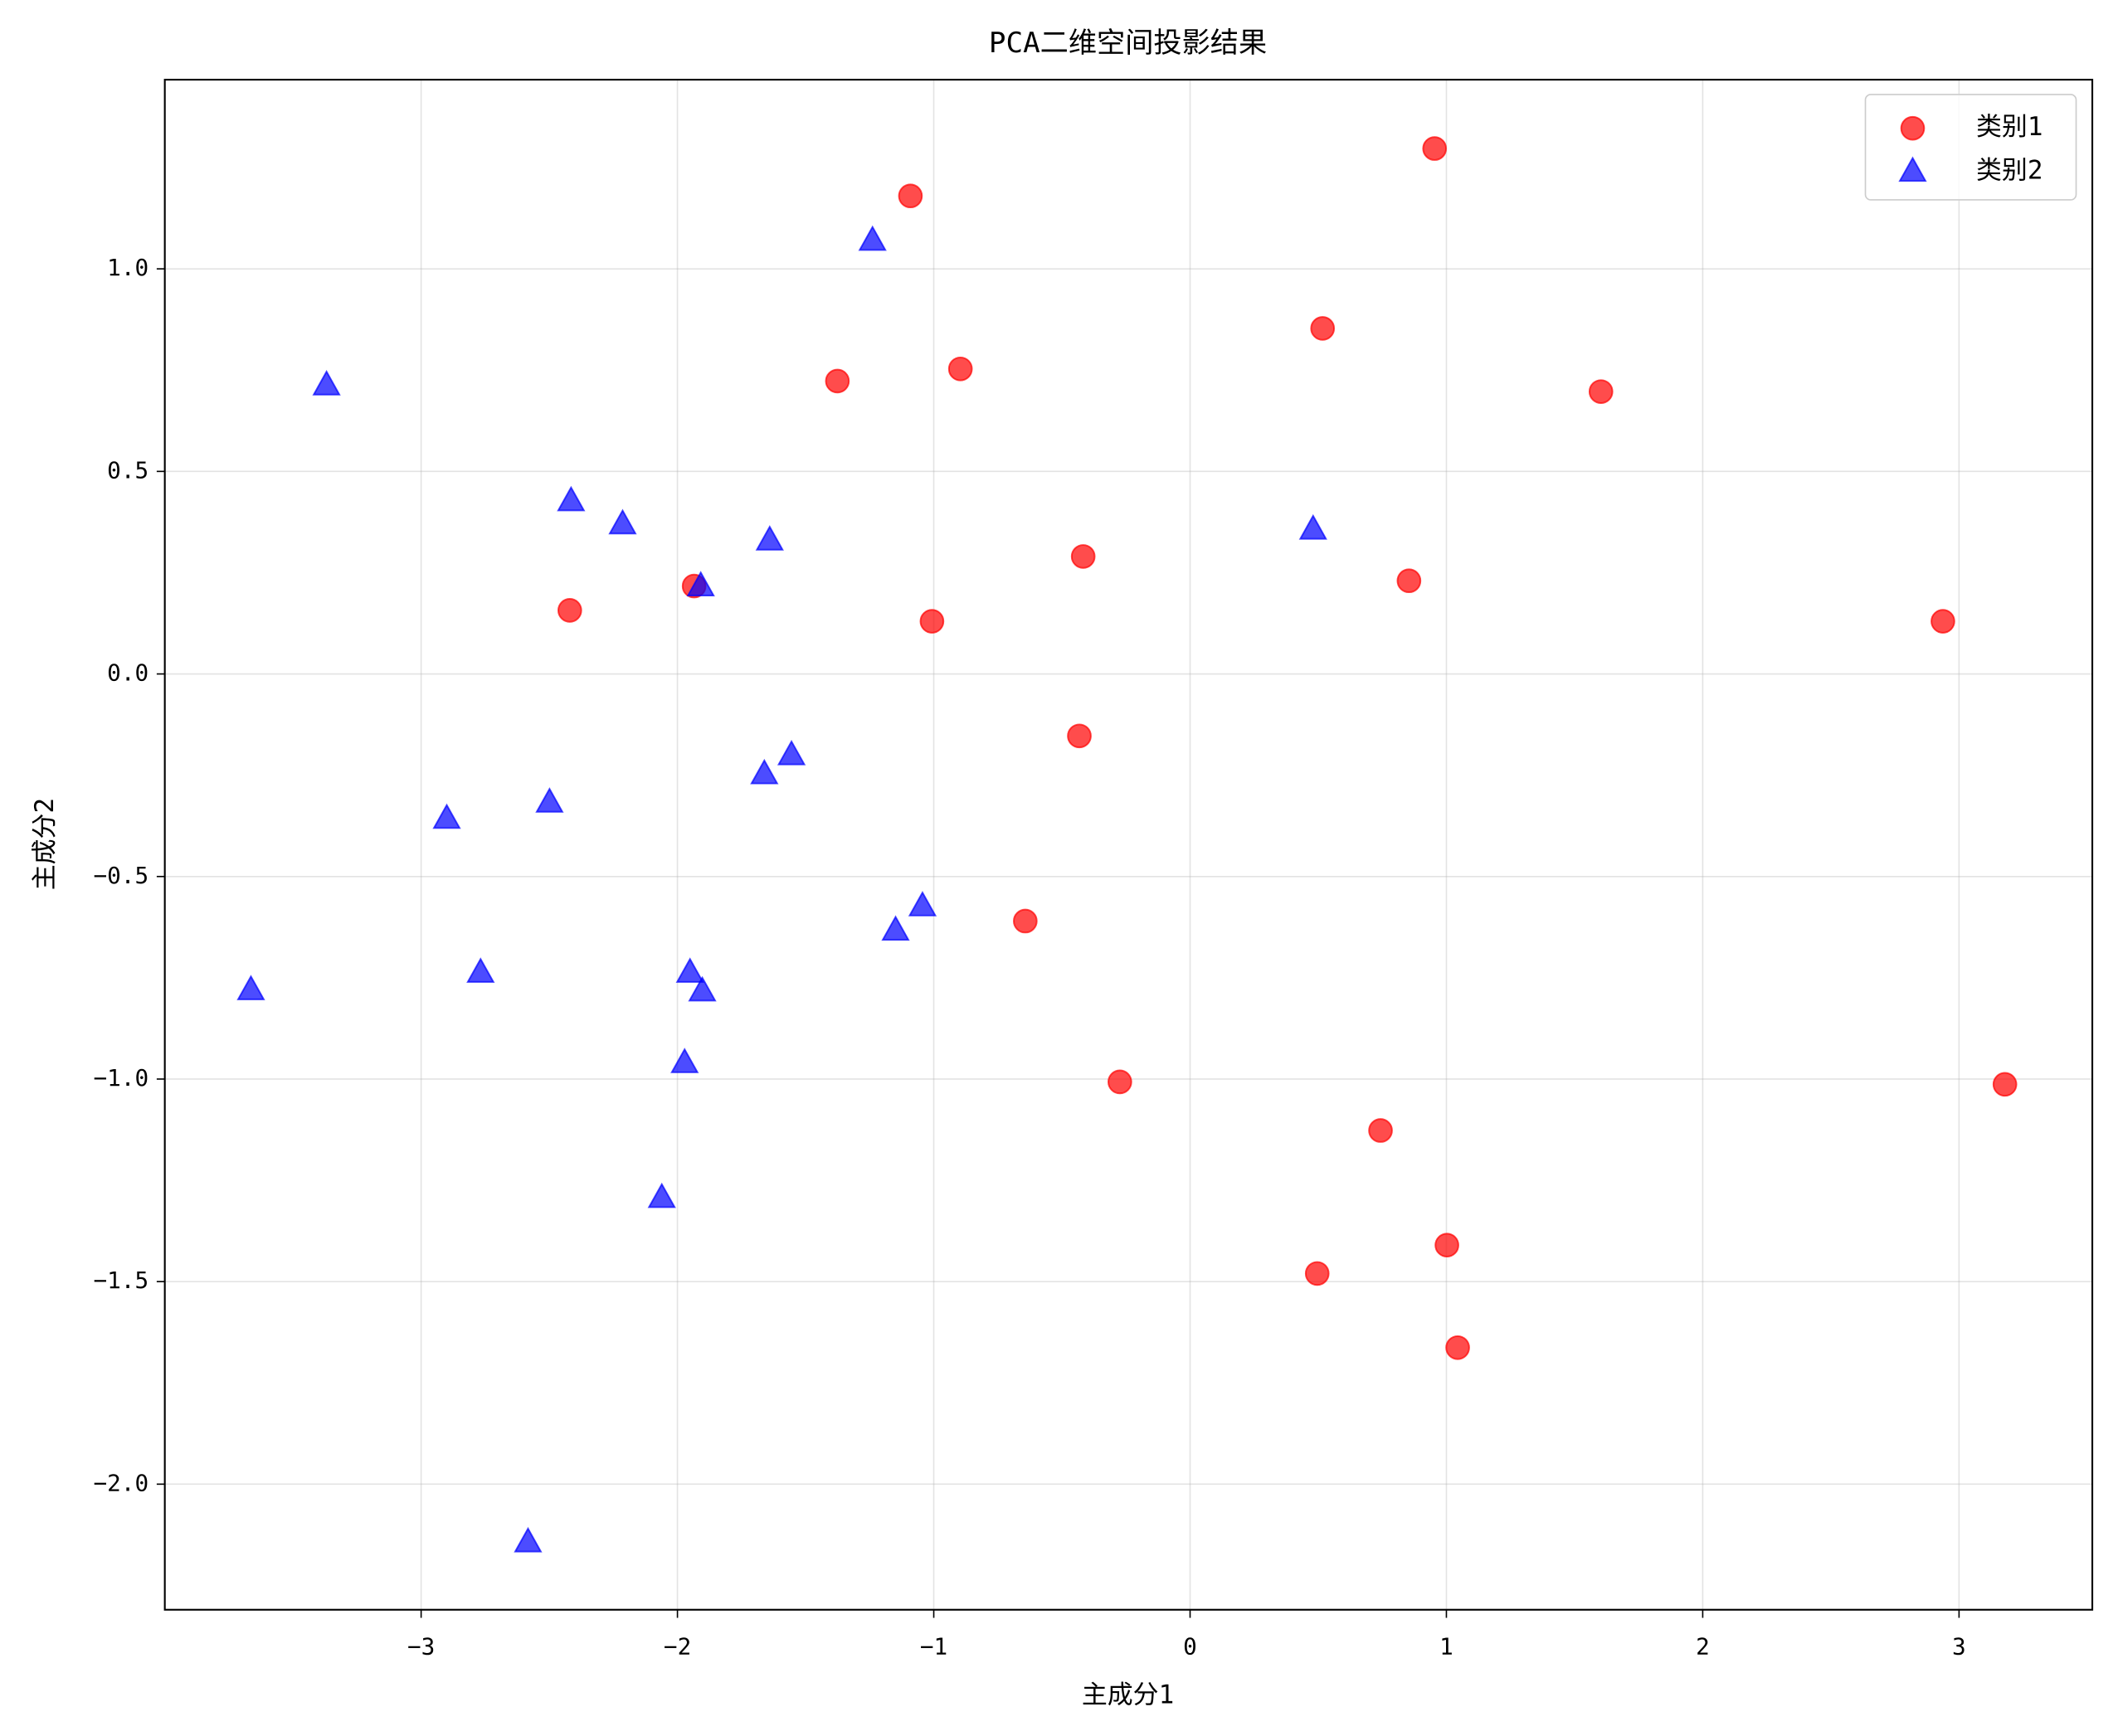  I want to click on y-tick-label: −0.5, so click(121, 875).